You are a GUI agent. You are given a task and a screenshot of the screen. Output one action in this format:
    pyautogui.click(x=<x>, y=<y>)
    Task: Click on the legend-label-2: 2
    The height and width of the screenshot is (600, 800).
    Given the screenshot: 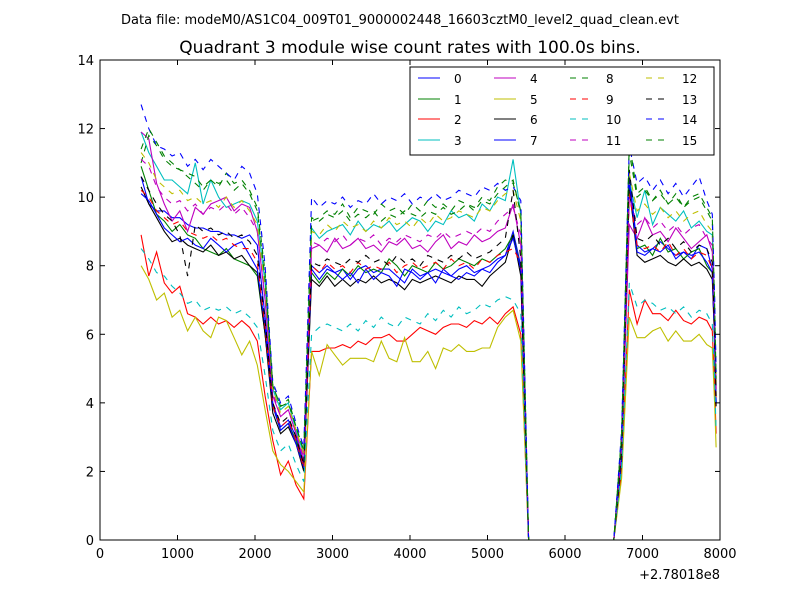 What is the action you would take?
    pyautogui.click(x=458, y=120)
    